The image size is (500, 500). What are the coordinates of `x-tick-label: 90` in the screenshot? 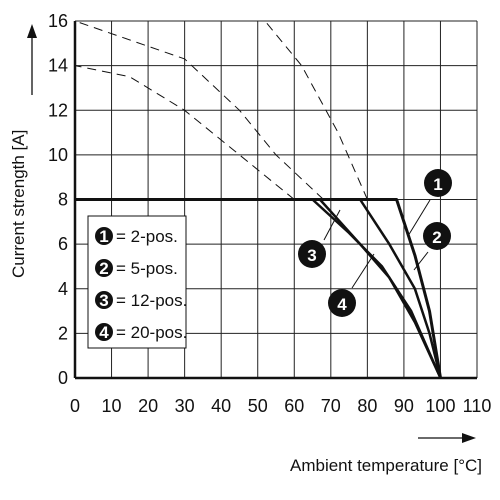 It's located at (404, 406).